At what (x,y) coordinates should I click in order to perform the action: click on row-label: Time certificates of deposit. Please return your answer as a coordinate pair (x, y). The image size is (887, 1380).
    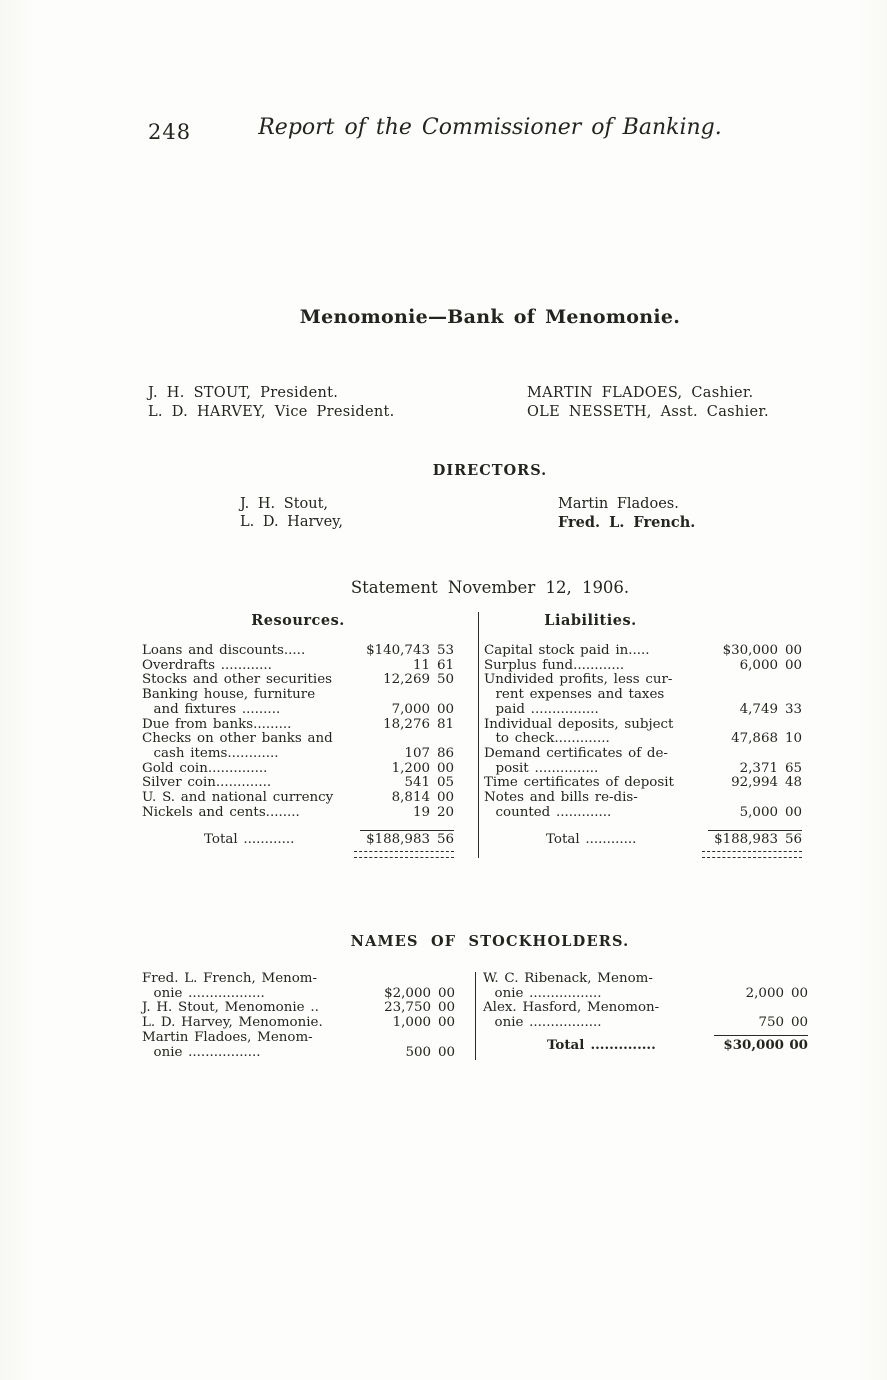
    Looking at the image, I should click on (579, 783).